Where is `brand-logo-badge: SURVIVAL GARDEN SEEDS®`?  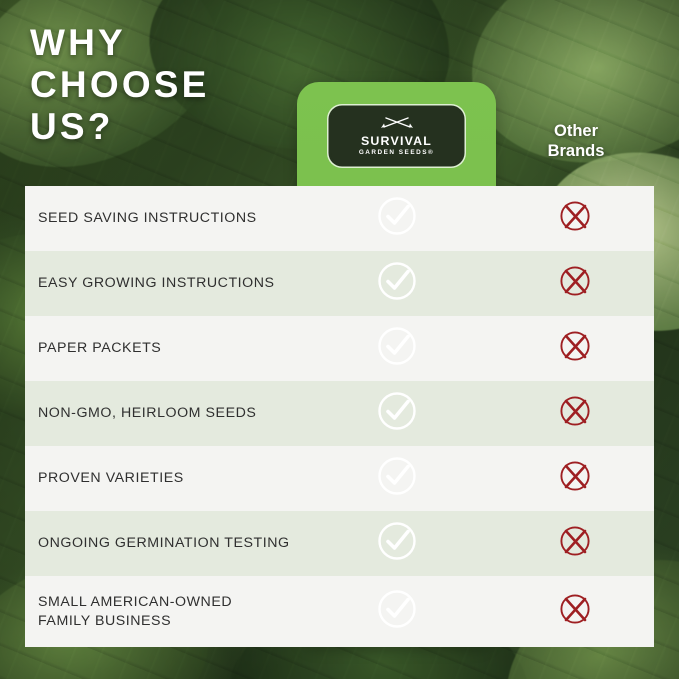
brand-logo-badge: SURVIVAL GARDEN SEEDS® is located at coordinates (396, 136).